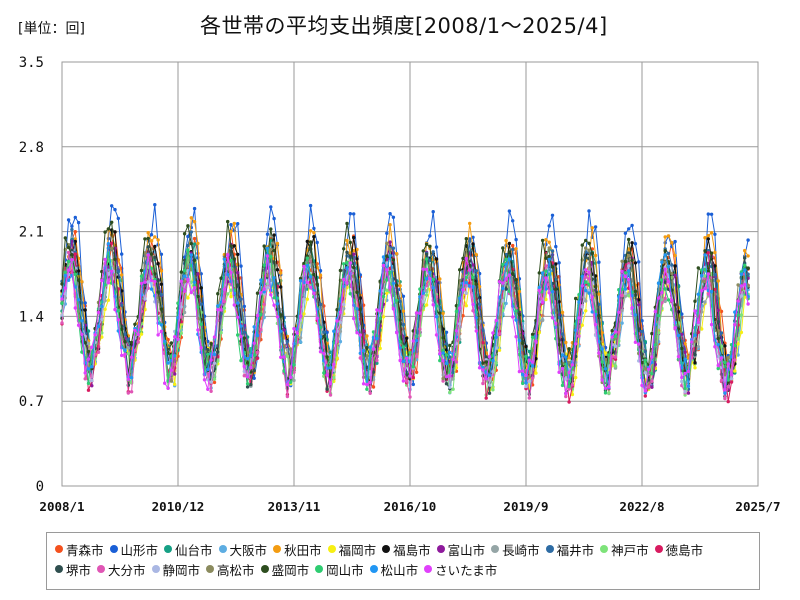 The height and width of the screenshot is (600, 800). I want to click on legend-label: 大分市, so click(127, 570).